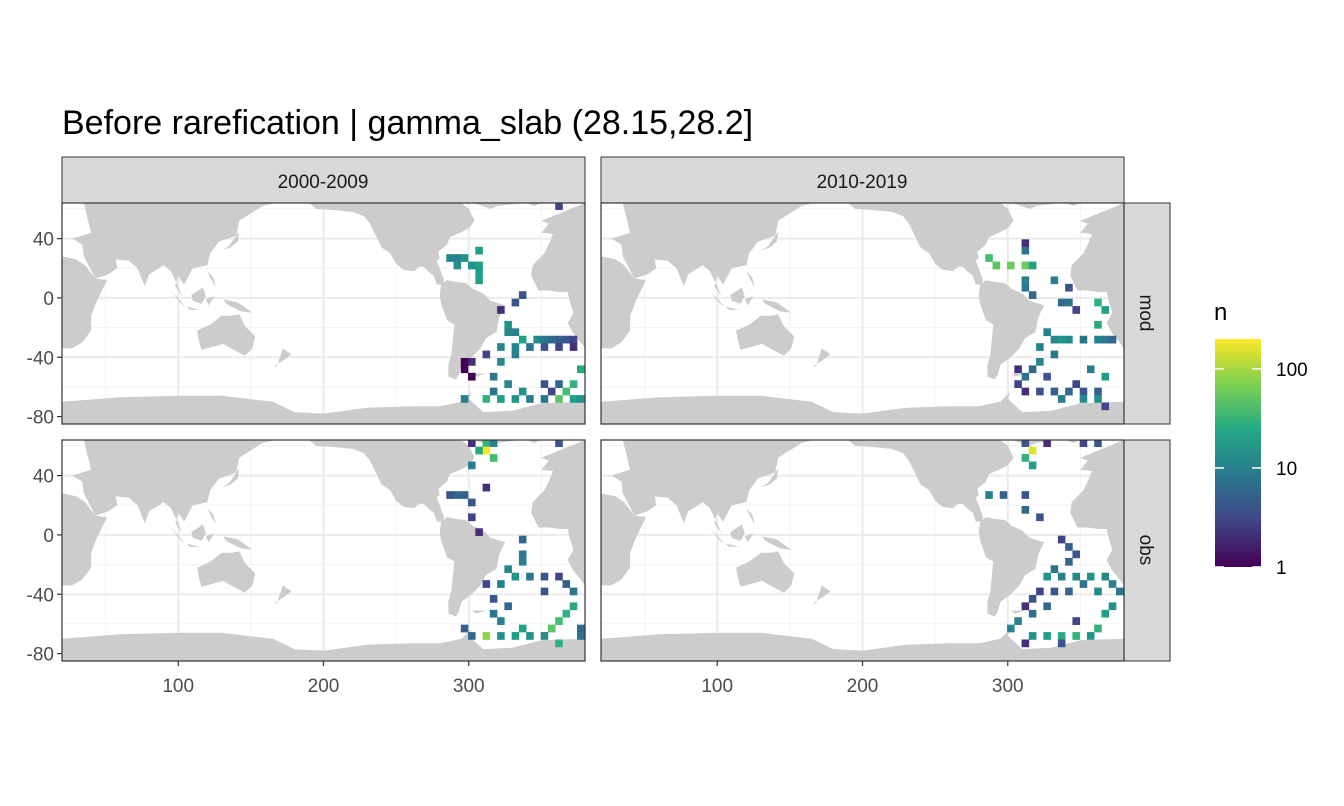 Image resolution: width=1344 pixels, height=806 pixels. Describe the element at coordinates (1261, 469) in the screenshot. I see `legend-ticks: 1 10 100` at that location.